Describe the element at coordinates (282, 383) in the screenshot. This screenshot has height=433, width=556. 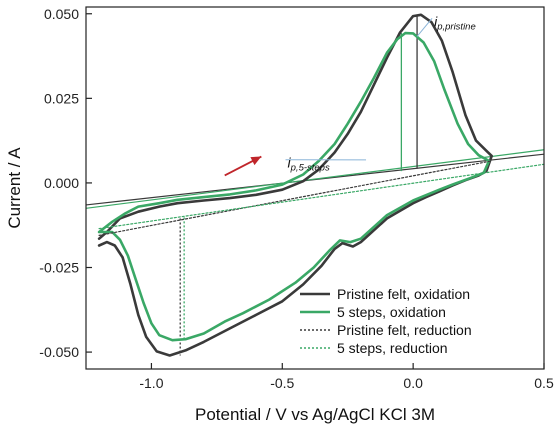
I see `x-tick-label: -0.5` at that location.